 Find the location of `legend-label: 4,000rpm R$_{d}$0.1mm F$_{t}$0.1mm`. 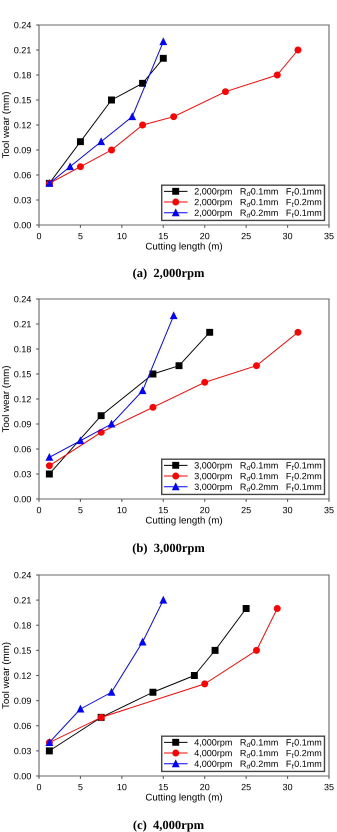

legend-label: 4,000rpm R$_{d}$0.1mm F$_{t}$0.1mm is located at coordinates (258, 743).